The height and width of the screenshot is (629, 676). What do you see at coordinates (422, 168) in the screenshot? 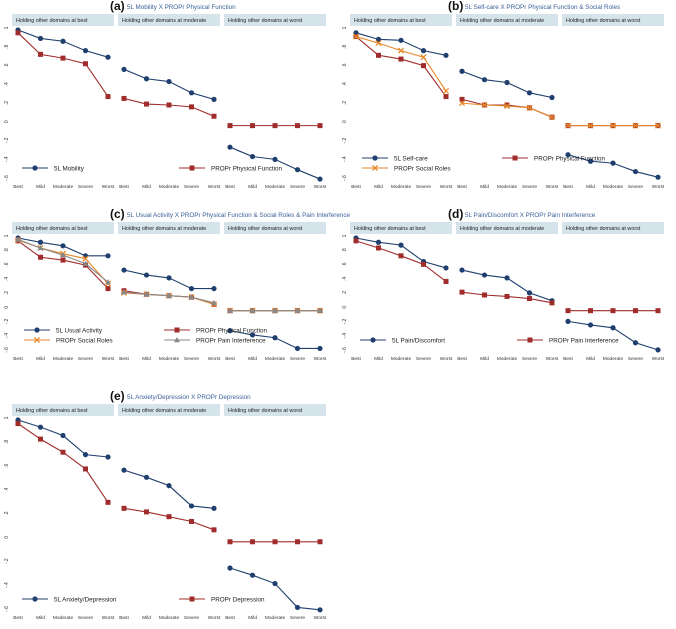
I see `legend-label: PROPr Social Roles` at bounding box center [422, 168].